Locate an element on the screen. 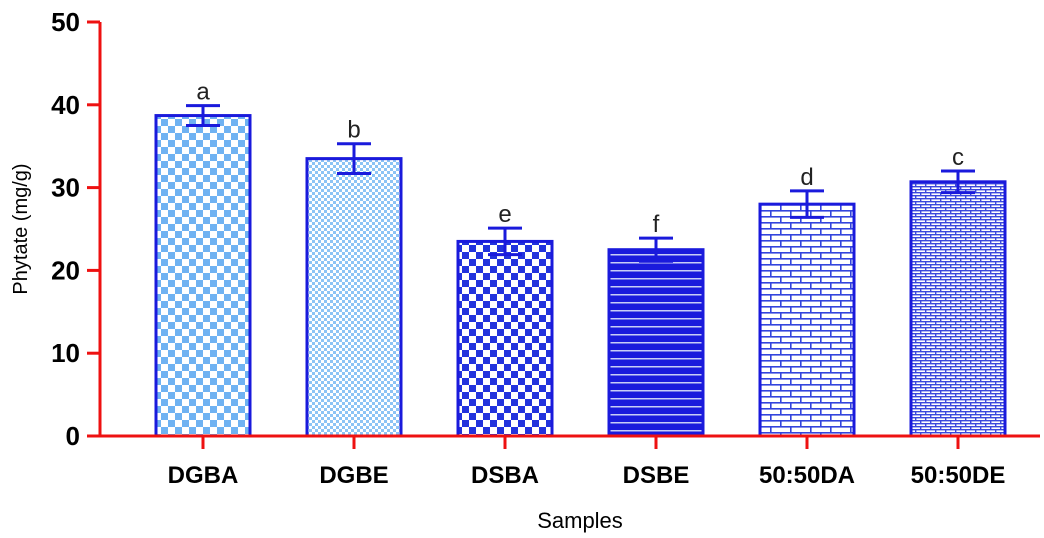  significance-letter: d is located at coordinates (806, 177).